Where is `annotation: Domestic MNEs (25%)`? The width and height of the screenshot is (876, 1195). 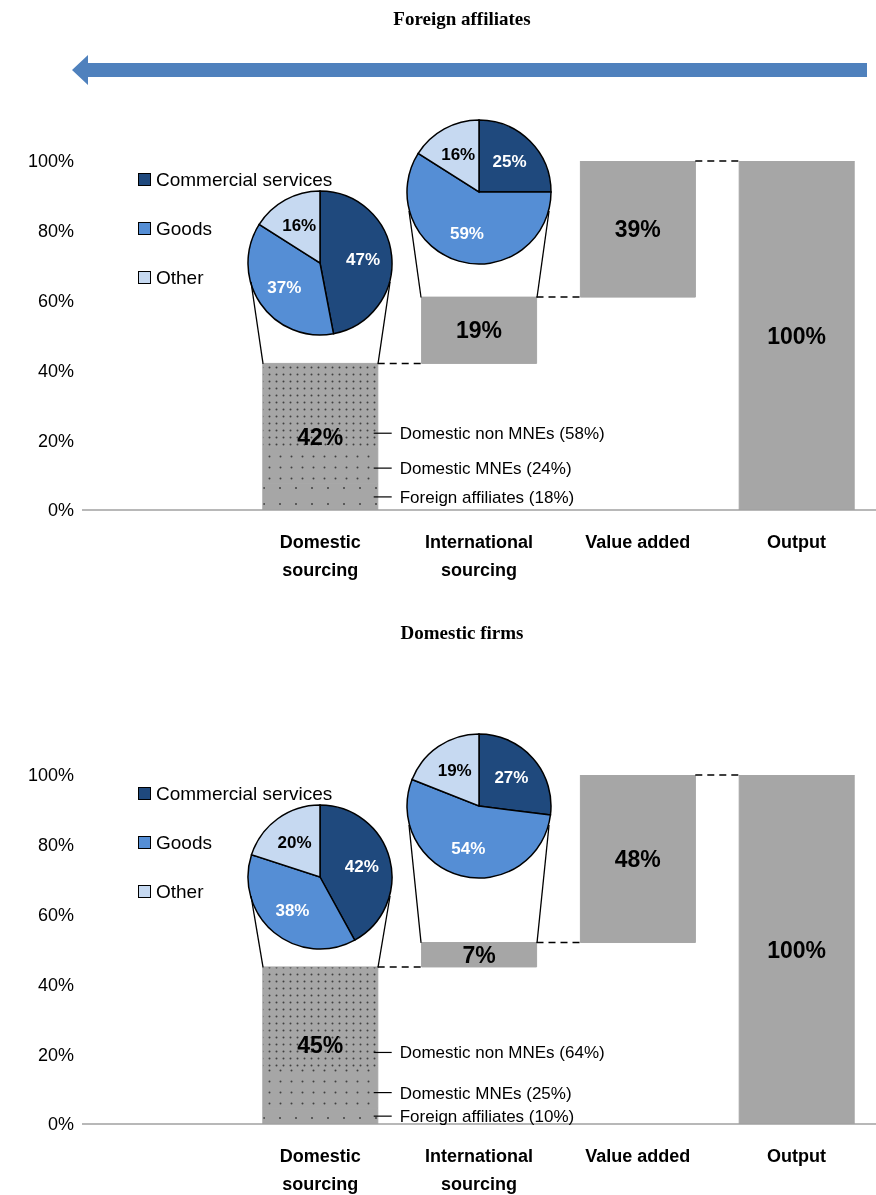
annotation: Domestic MNEs (25%) is located at coordinates (485, 1093).